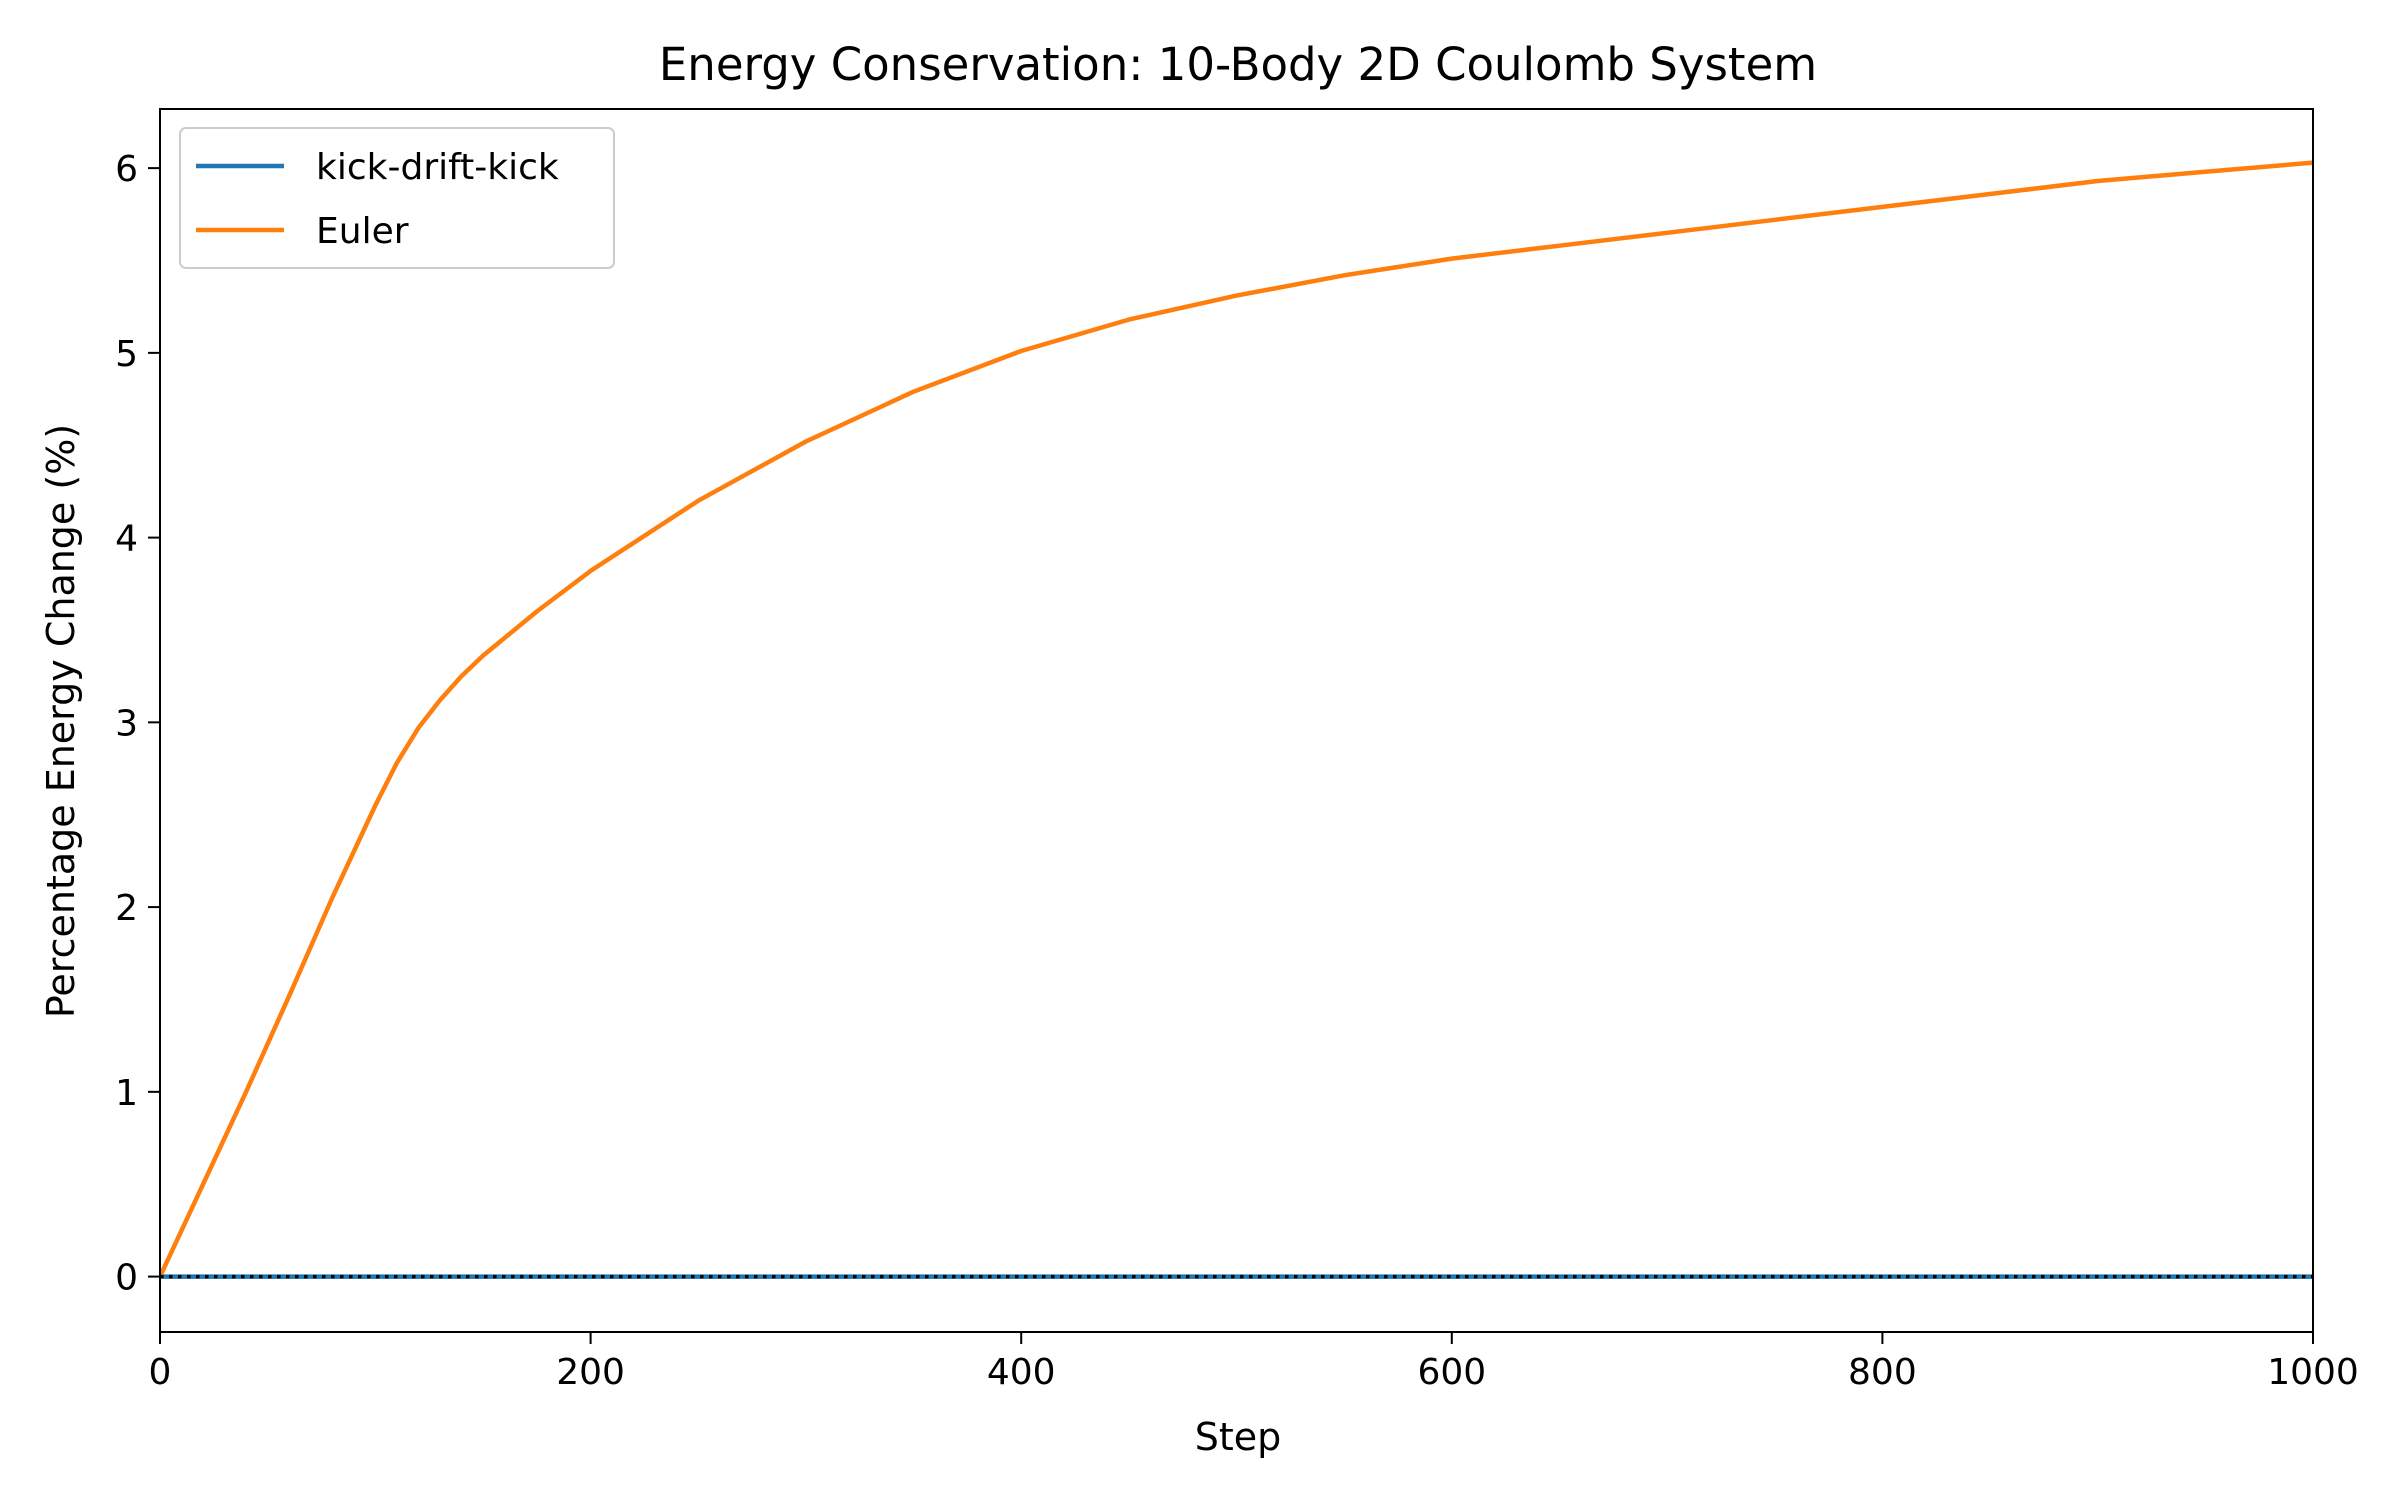  What do you see at coordinates (590, 1372) in the screenshot?
I see `x-tick-label: 200` at bounding box center [590, 1372].